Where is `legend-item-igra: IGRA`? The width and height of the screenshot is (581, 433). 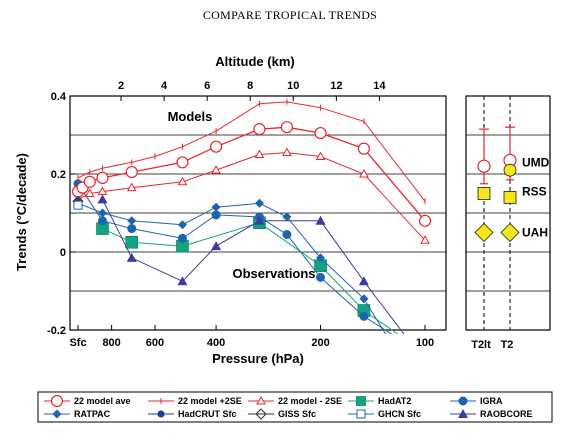 legend-item-igra: IGRA is located at coordinates (476, 401).